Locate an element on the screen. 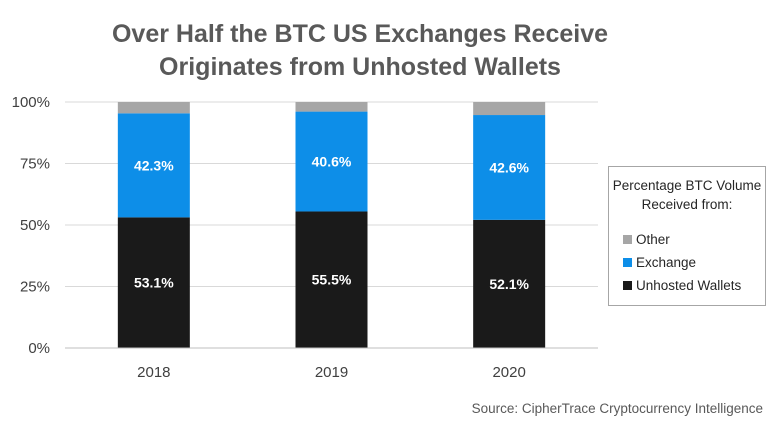 The image size is (781, 422). bar-unhosted-wallets-2019 is located at coordinates (331, 279).